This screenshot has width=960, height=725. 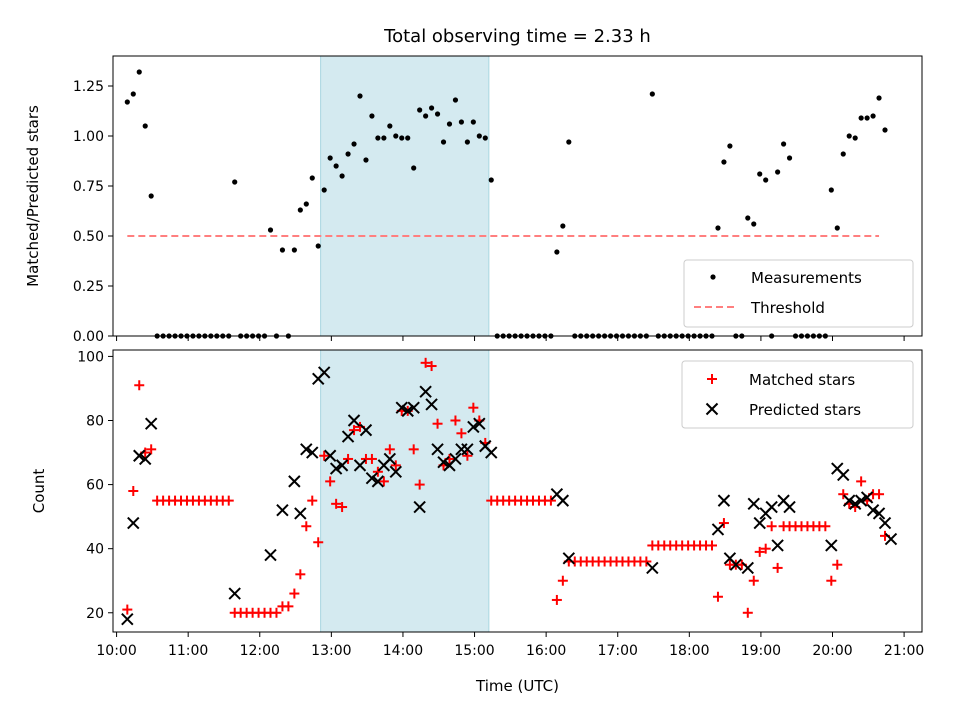 What do you see at coordinates (405, 491) in the screenshot?
I see `bottom-observing-span` at bounding box center [405, 491].